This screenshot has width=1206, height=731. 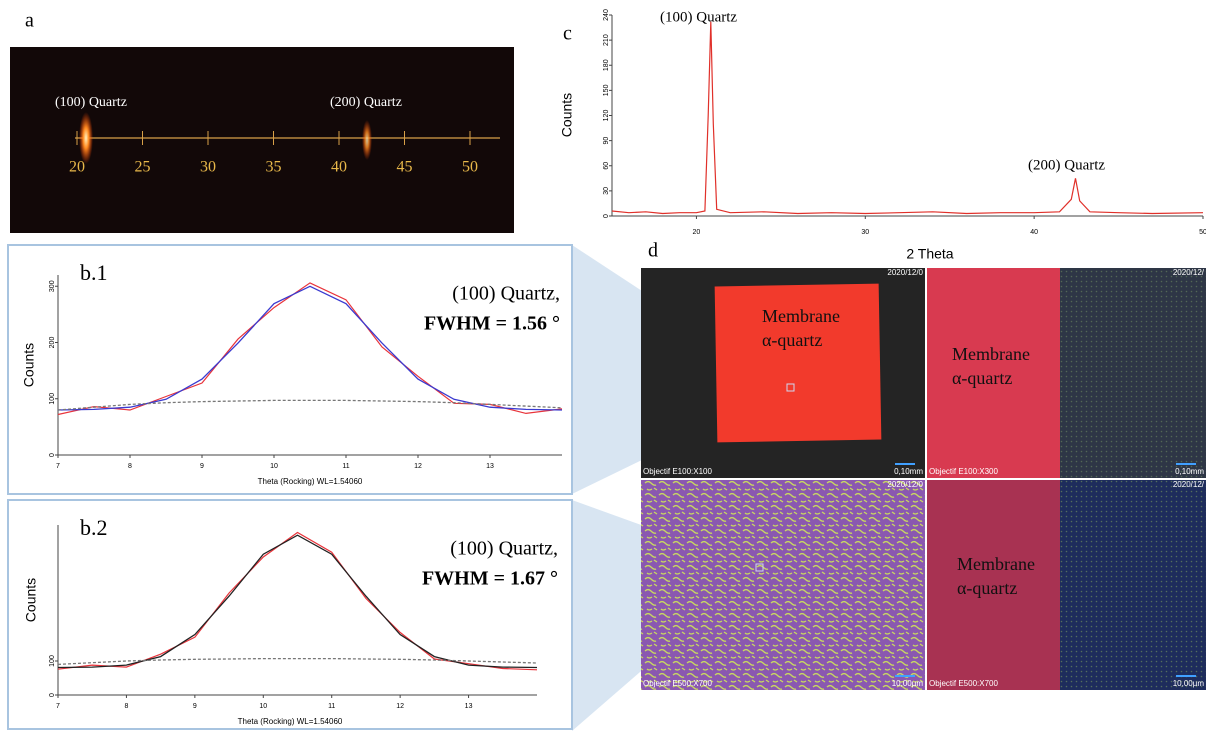 What do you see at coordinates (274, 167) in the screenshot?
I see `tick-label: 35` at bounding box center [274, 167].